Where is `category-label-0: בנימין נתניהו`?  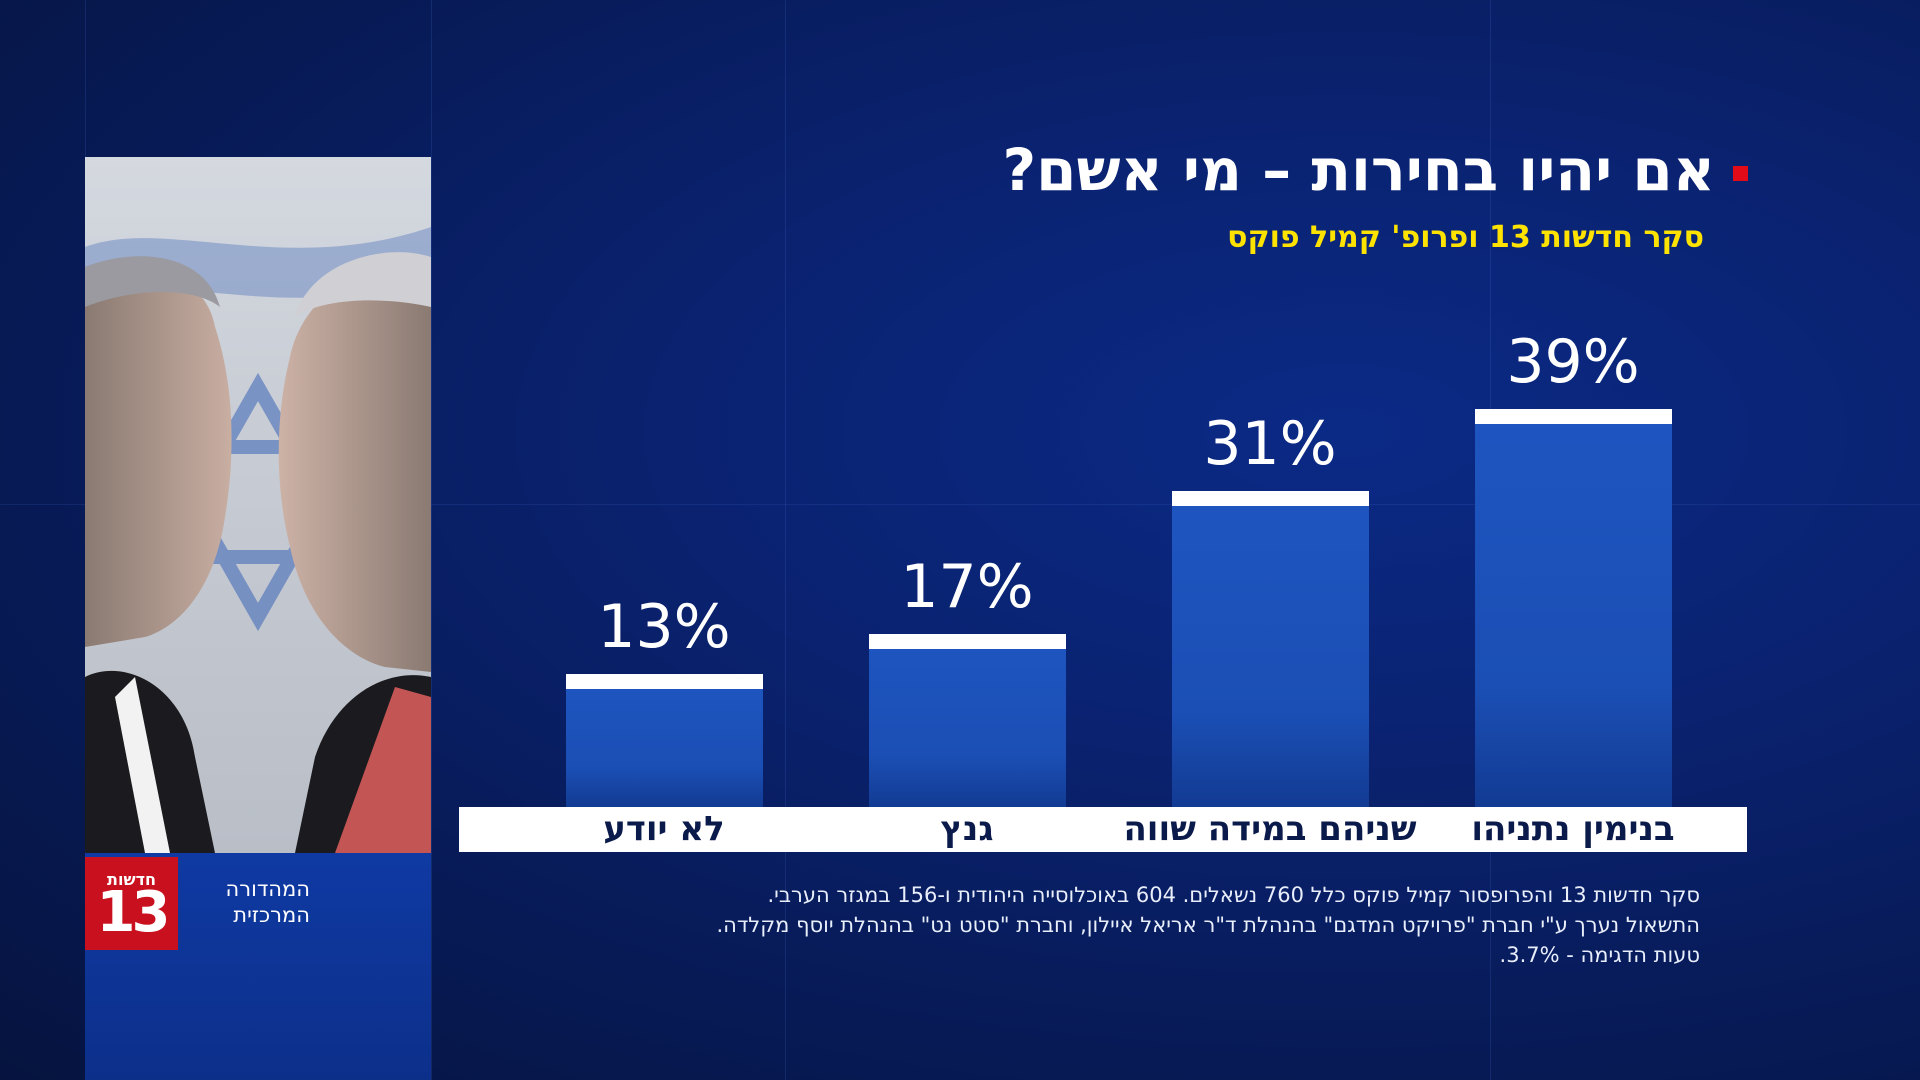
category-label-0: בנימין נתניהו is located at coordinates (1573, 829).